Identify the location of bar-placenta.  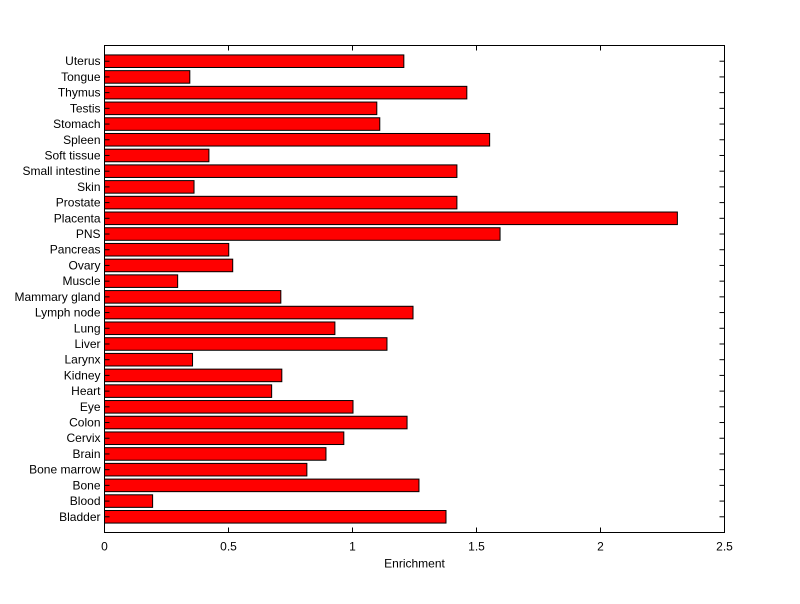
(391, 218).